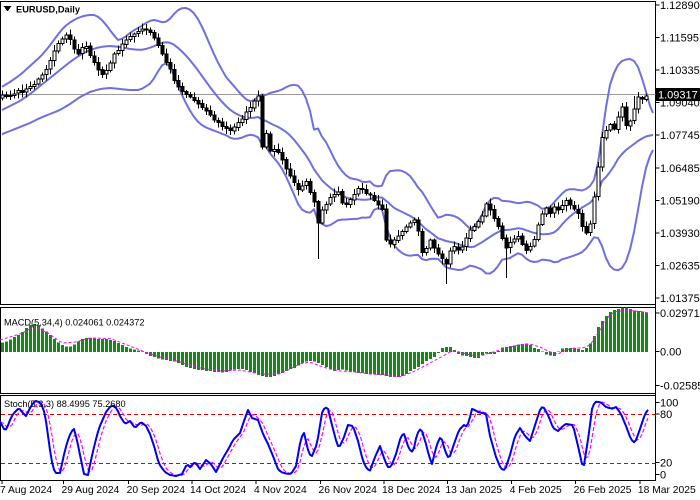 The width and height of the screenshot is (700, 500). I want to click on svg-text: 1.07745, so click(680, 136).